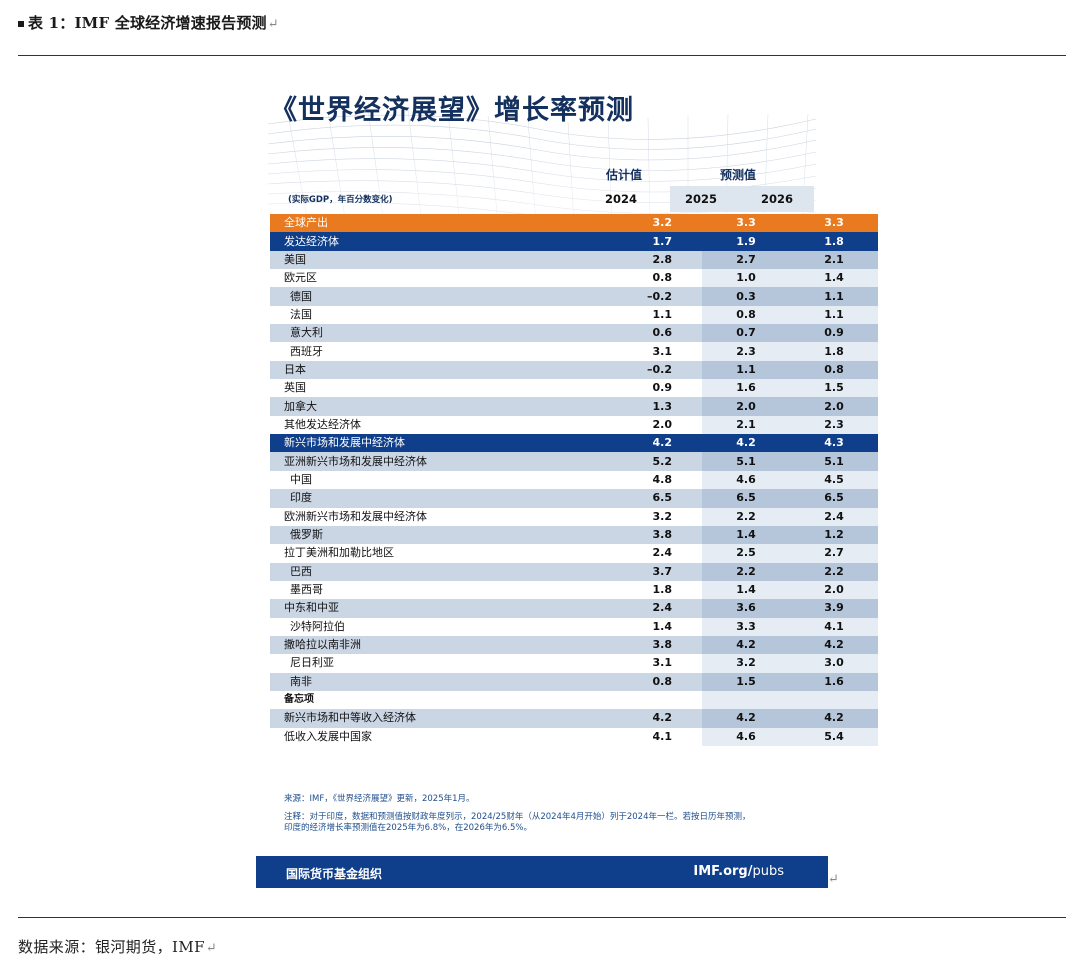  I want to click on value-cell-2024: 4.8, so click(662, 479).